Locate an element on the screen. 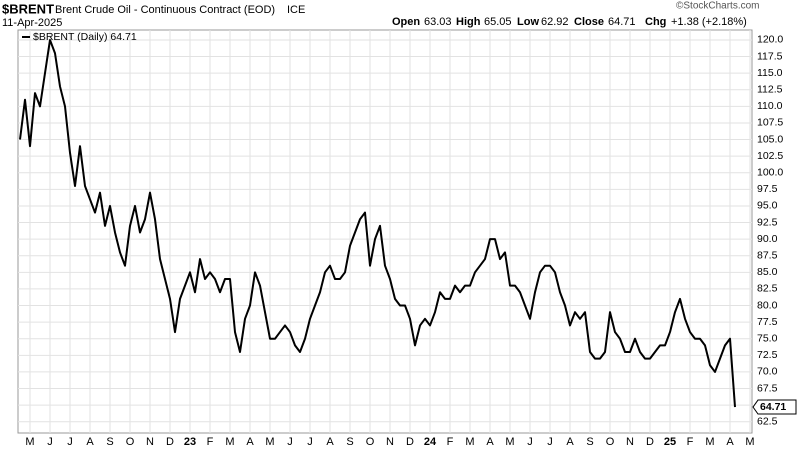  y-tick-label: 112.5 is located at coordinates (770, 90).